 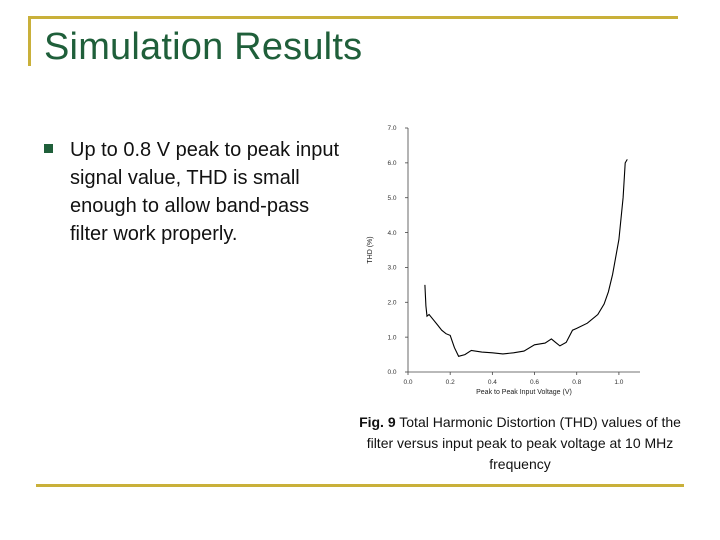 I want to click on y-tick-label: 3.0, so click(x=391, y=268).